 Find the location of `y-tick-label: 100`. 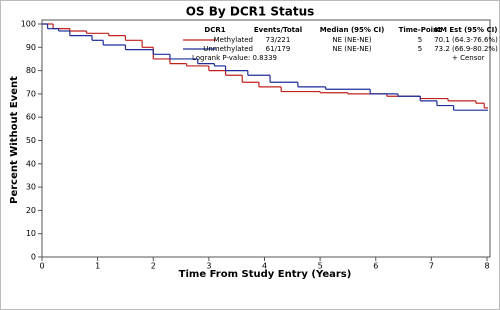

y-tick-label: 100 is located at coordinates (28, 24).